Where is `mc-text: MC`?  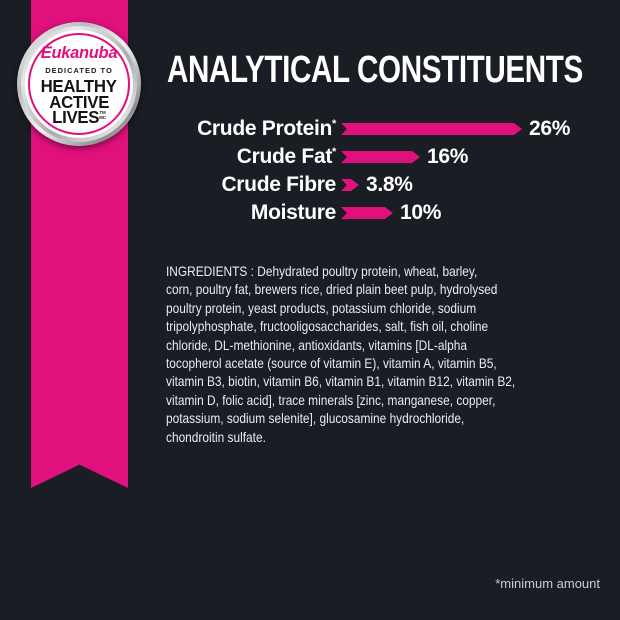
mc-text: MC is located at coordinates (102, 117).